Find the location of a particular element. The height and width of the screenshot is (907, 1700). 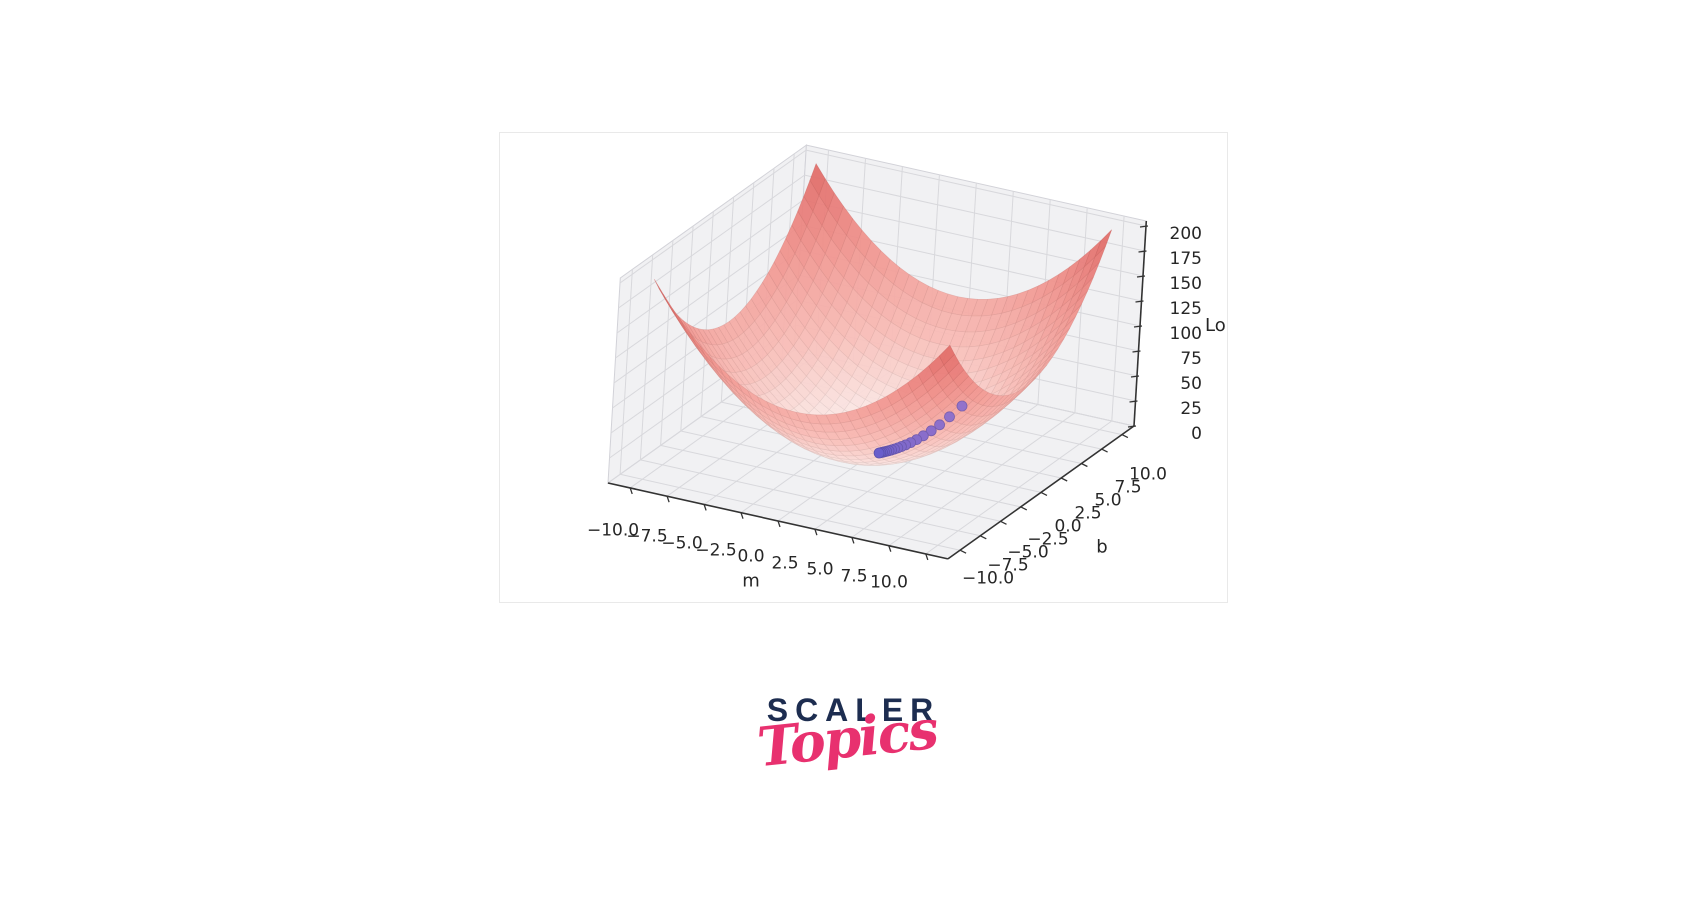

m-tick-label: 10.0 is located at coordinates (889, 582).